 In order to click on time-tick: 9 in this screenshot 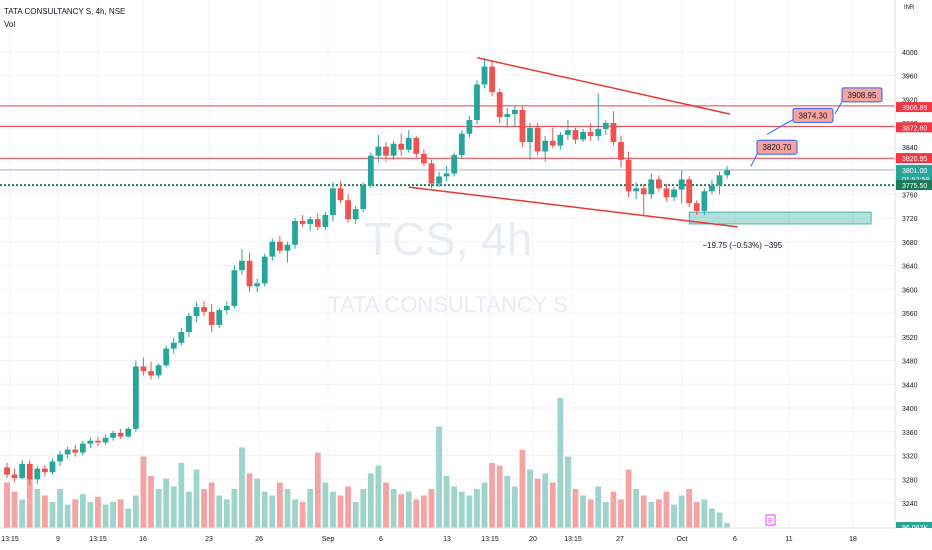, I will do `click(58, 539)`.